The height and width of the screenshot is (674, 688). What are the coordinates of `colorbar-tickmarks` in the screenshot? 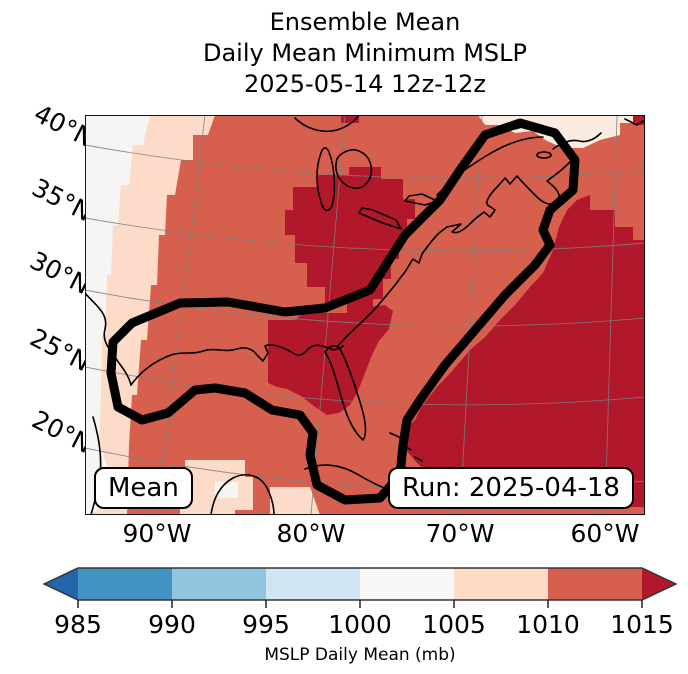 It's located at (360, 604).